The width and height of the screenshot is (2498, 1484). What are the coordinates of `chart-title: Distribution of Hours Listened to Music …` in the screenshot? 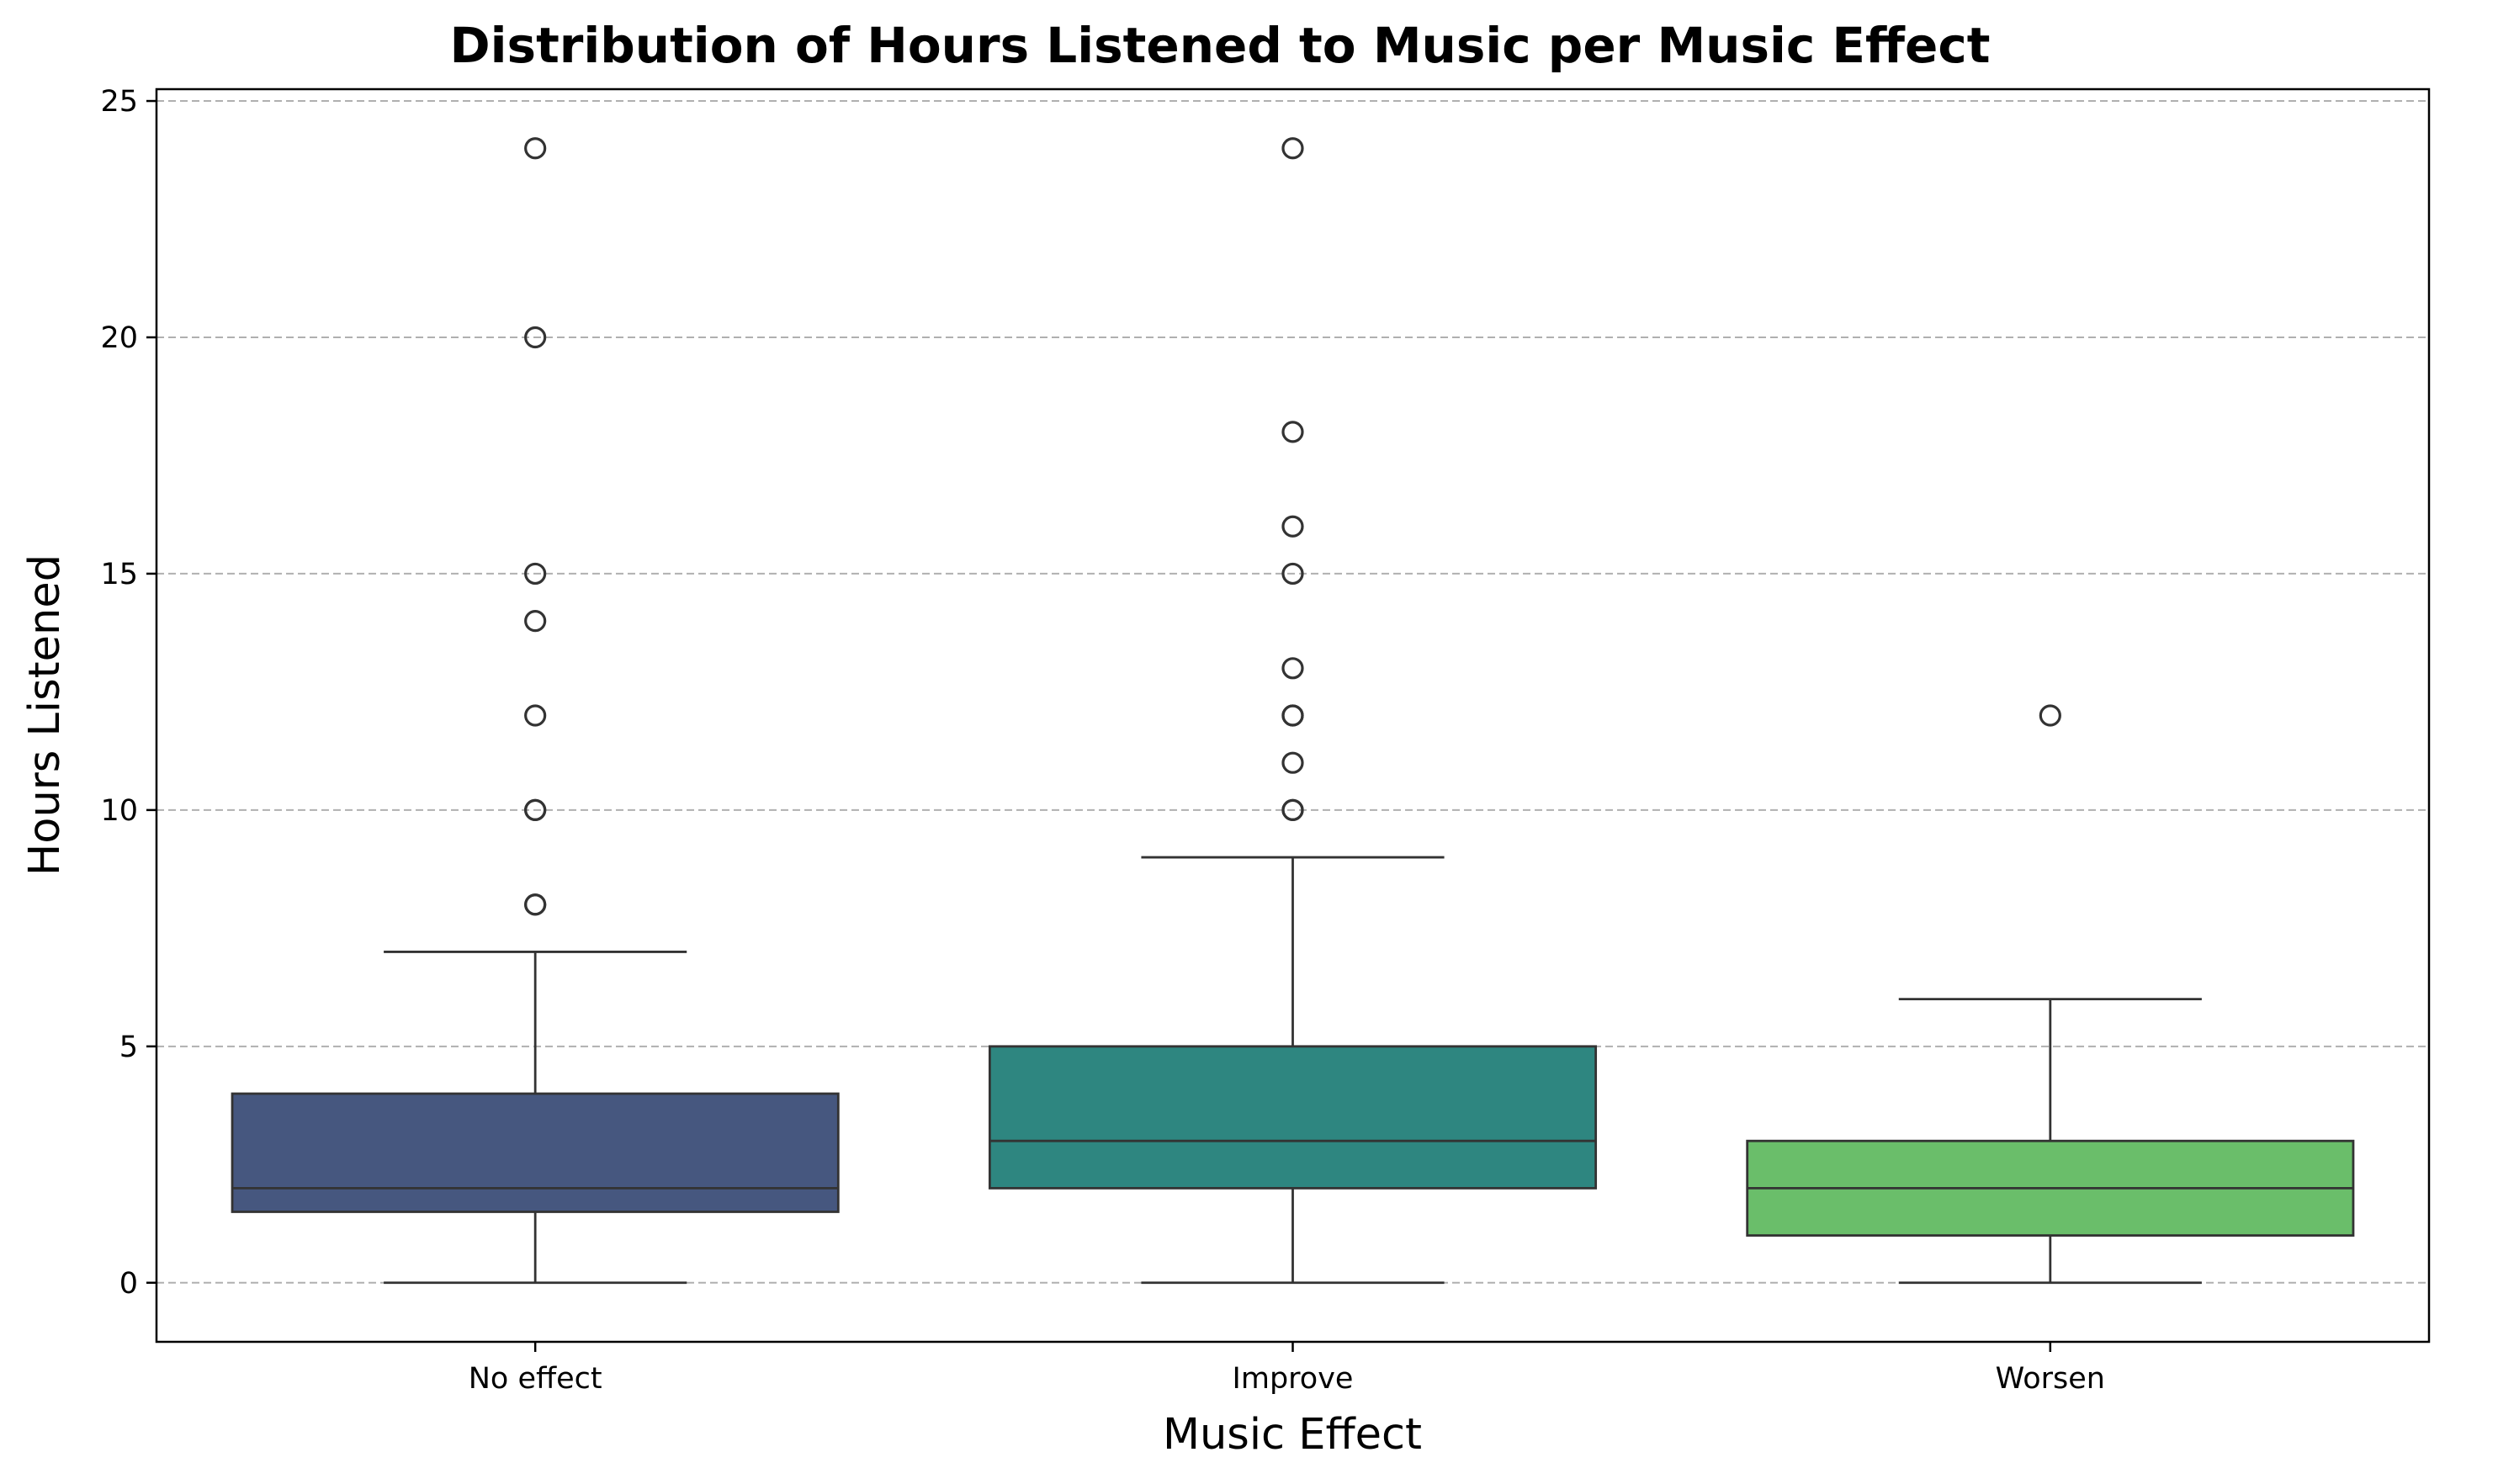 It's located at (1220, 45).